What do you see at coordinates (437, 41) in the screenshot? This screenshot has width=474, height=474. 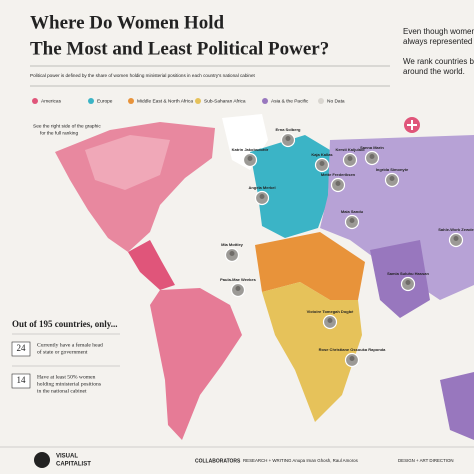 I see `intro-text: always represented` at bounding box center [437, 41].